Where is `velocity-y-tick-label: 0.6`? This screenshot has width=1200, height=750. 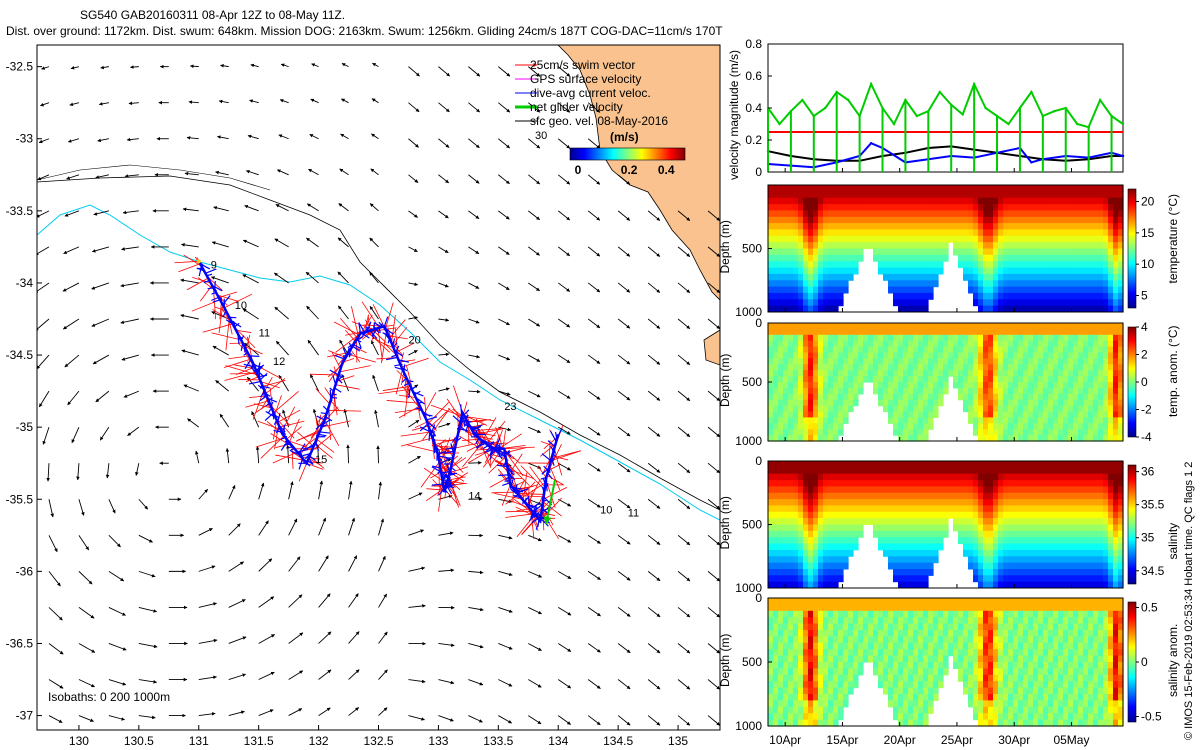
velocity-y-tick-label: 0.6 is located at coordinates (753, 76).